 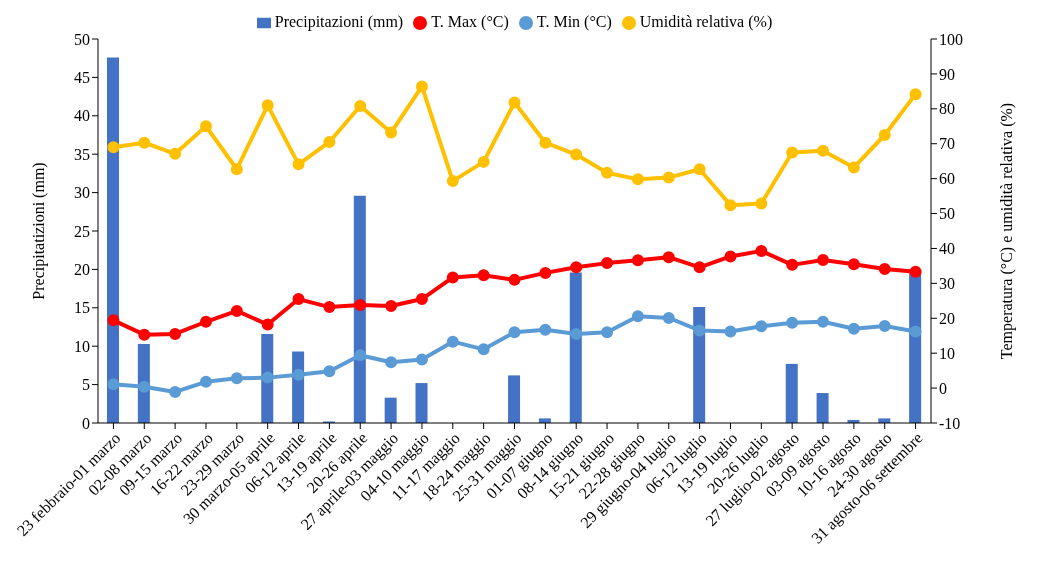 I want to click on y2-axis-title: Temperatura (°C) e umidità relativa (%), so click(x=1006, y=231).